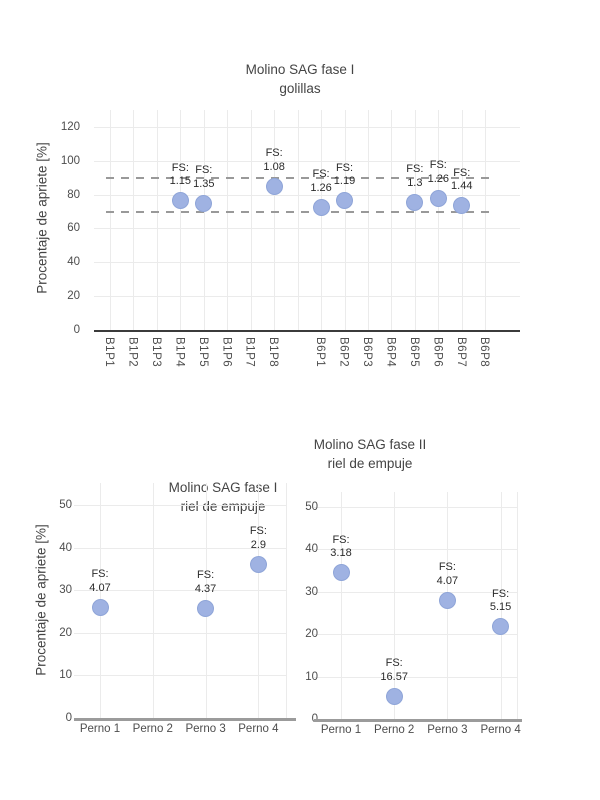 The height and width of the screenshot is (800, 600). I want to click on x-tick-label: B6P1, so click(320, 352).